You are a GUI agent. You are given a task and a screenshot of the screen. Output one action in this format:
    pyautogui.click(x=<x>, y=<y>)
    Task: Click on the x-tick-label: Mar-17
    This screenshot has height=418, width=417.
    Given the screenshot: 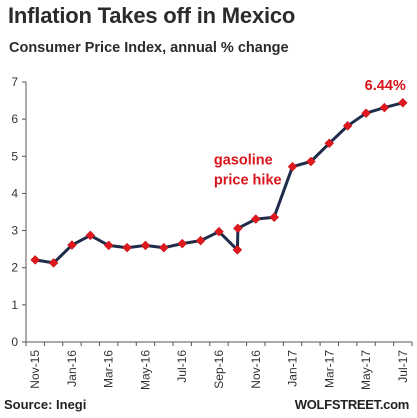 What is the action you would take?
    pyautogui.click(x=329, y=369)
    